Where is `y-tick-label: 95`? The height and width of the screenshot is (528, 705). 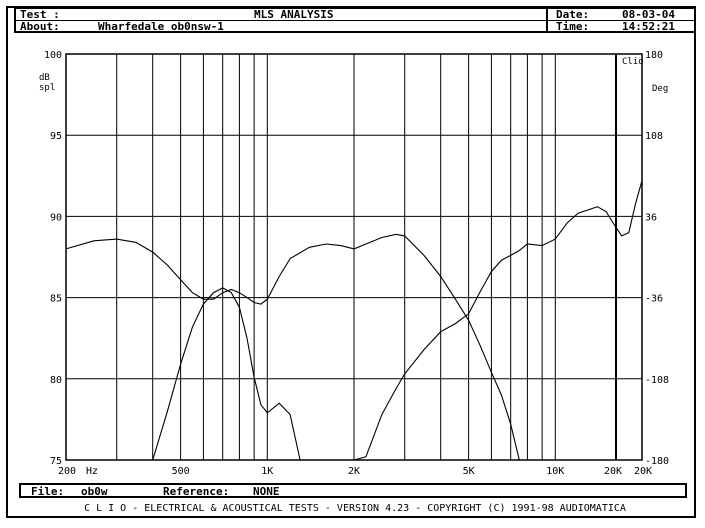 y-tick-label: 95 is located at coordinates (56, 136).